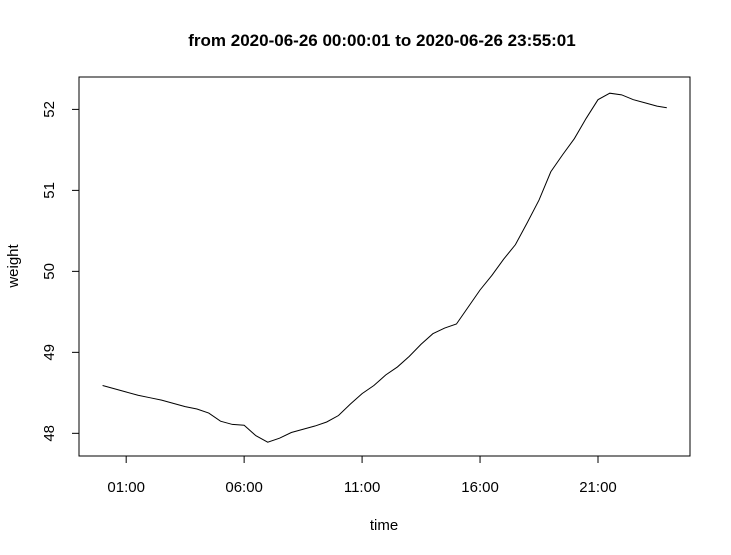 This screenshot has height=555, width=731. Describe the element at coordinates (480, 487) in the screenshot. I see `x-tick-label: 16:00` at that location.